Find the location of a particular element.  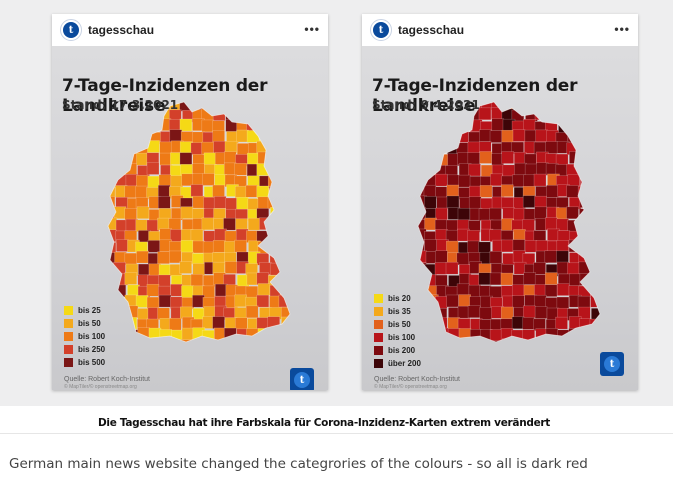

map-source: Quelle: Robert Koch-Institut is located at coordinates (107, 379).